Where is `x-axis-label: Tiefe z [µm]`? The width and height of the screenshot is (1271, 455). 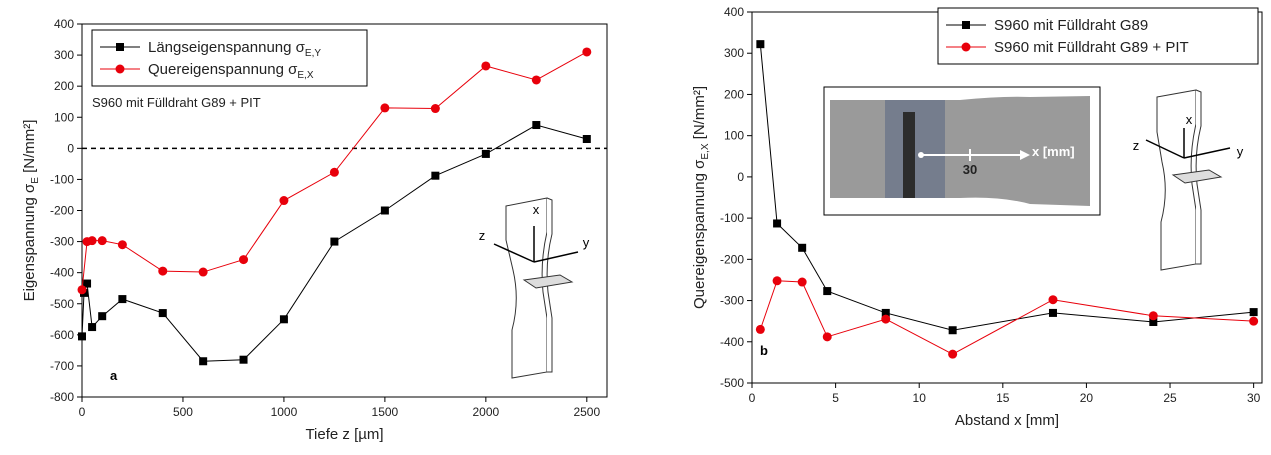 x-axis-label: Tiefe z [µm] is located at coordinates (344, 434).